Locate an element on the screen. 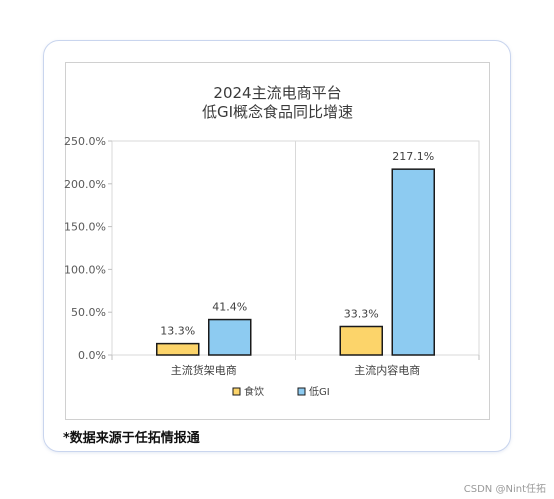 The height and width of the screenshot is (499, 554). y-tick-label: 50.0% is located at coordinates (88, 312).